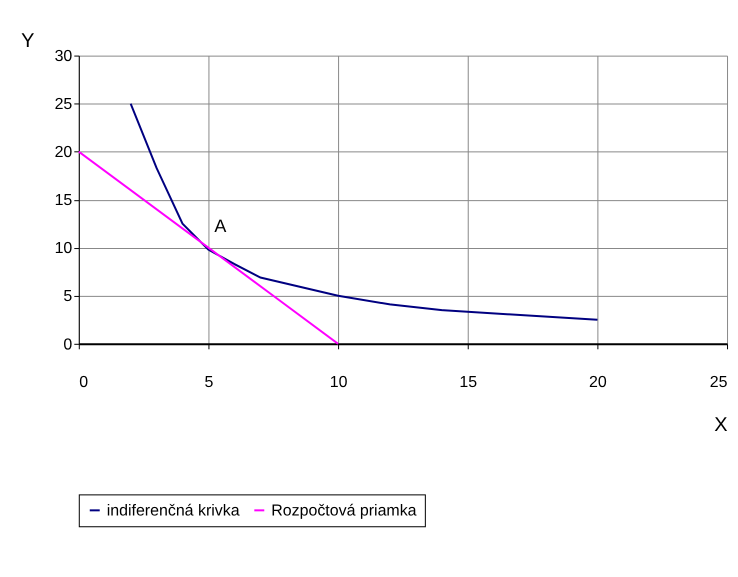 This screenshot has width=738, height=577. I want to click on y-tick-label: 30, so click(63, 57).